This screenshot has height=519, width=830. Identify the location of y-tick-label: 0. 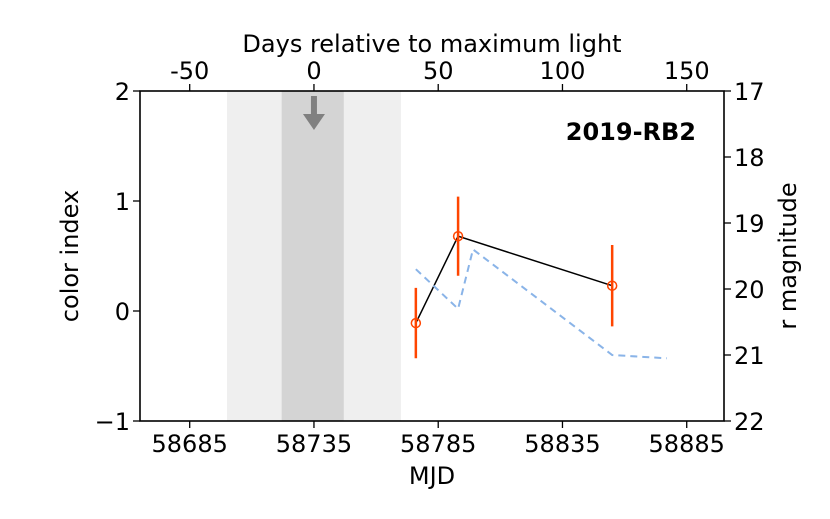
(122, 312).